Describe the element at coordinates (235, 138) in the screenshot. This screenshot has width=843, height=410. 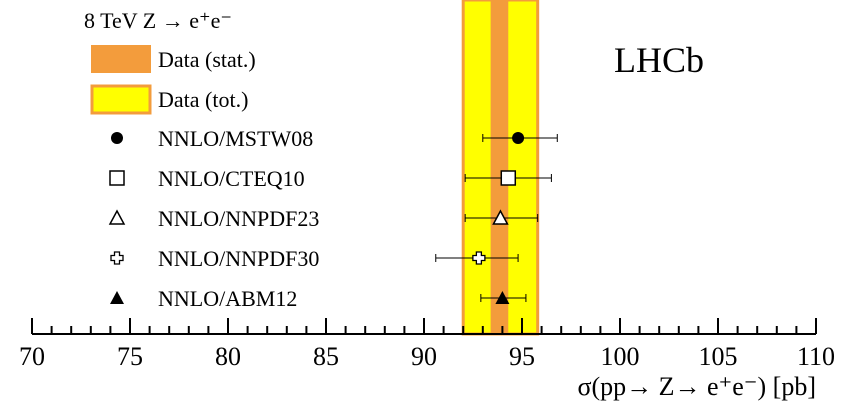
I see `legend-label-nnlo-mstw08: NNLO/MSTW08` at that location.